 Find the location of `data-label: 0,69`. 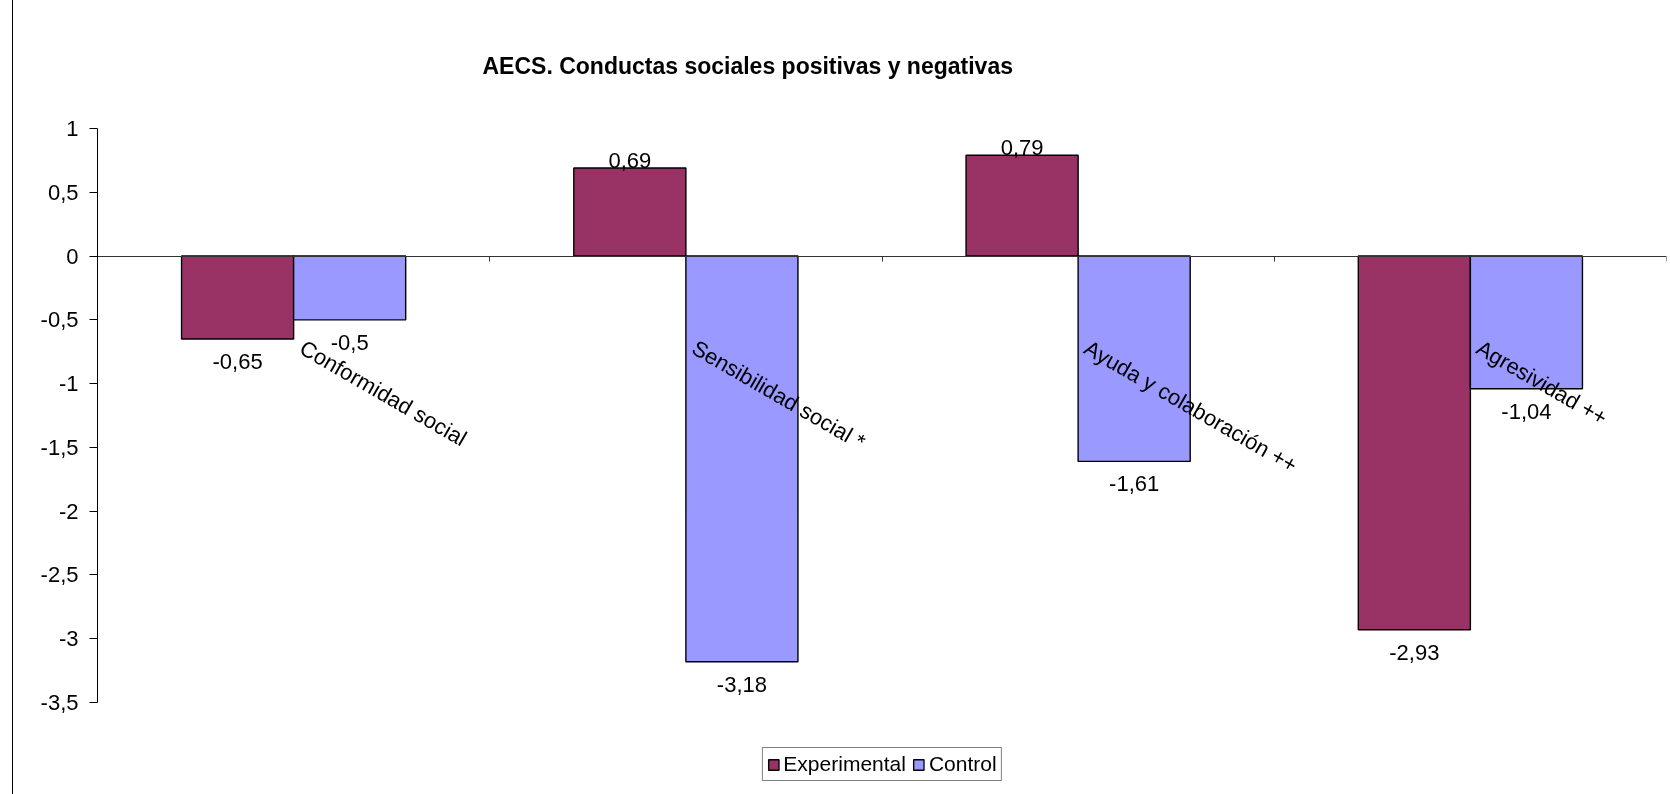

data-label: 0,69 is located at coordinates (630, 161).